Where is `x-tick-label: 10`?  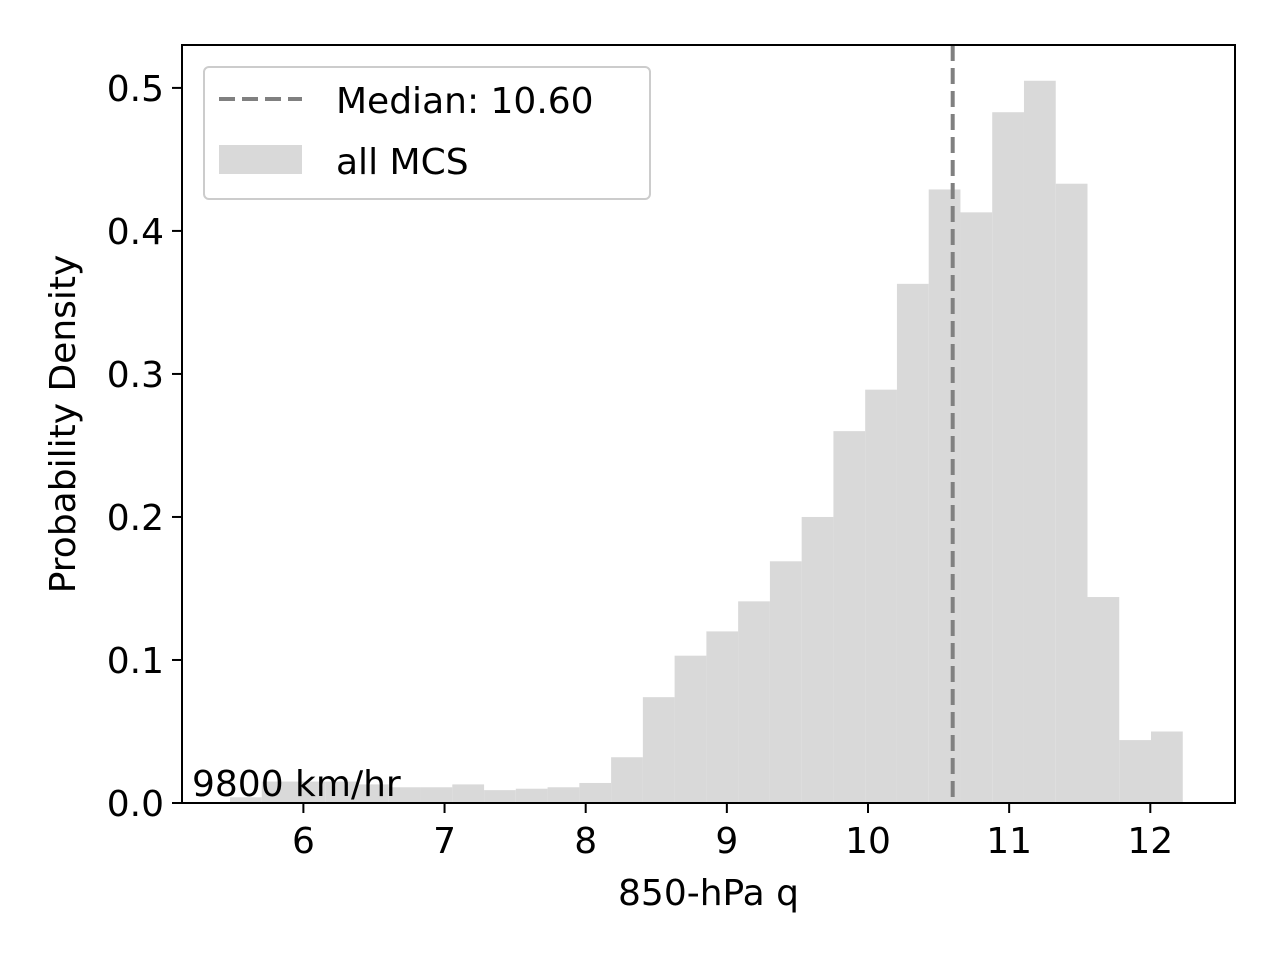
x-tick-label: 10 is located at coordinates (868, 841).